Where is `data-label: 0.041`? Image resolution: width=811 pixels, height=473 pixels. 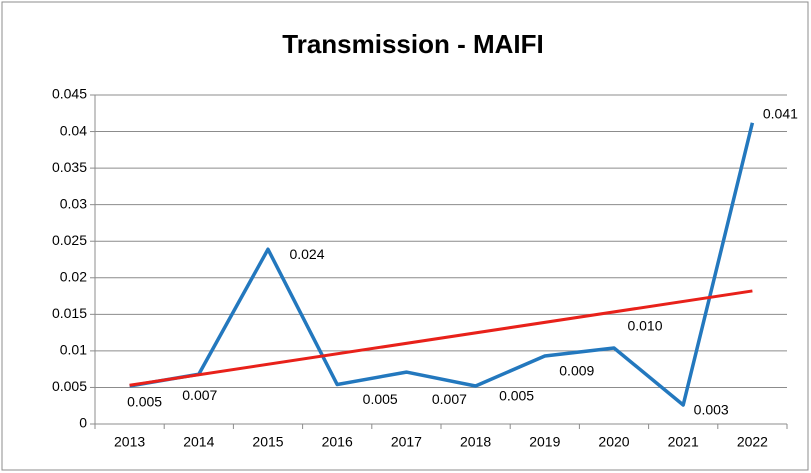 data-label: 0.041 is located at coordinates (780, 113).